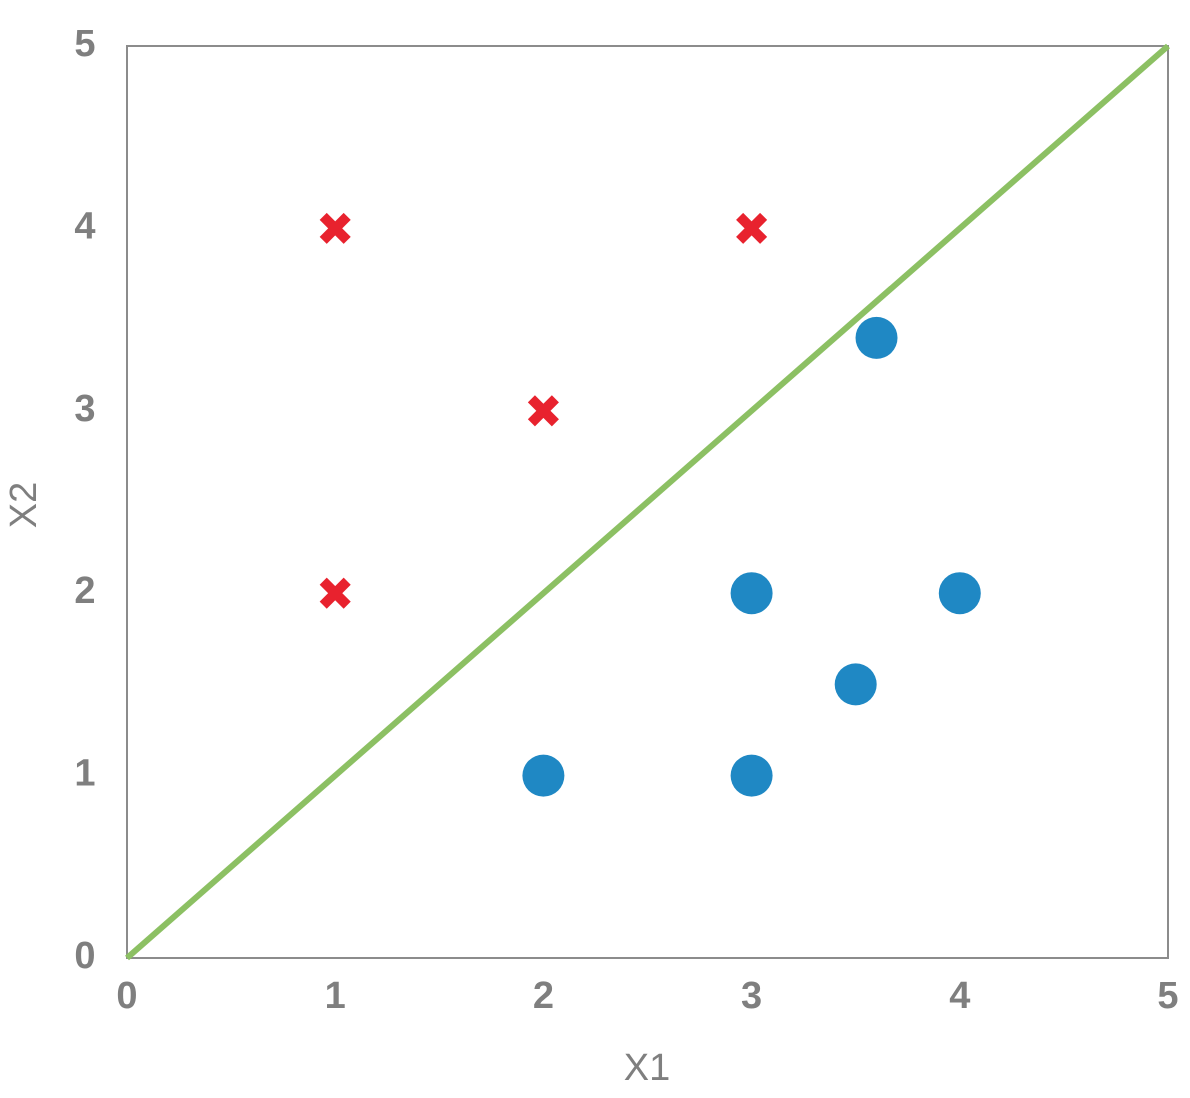 The width and height of the screenshot is (1190, 1098). What do you see at coordinates (335, 996) in the screenshot?
I see `x-tick-label: 1` at bounding box center [335, 996].